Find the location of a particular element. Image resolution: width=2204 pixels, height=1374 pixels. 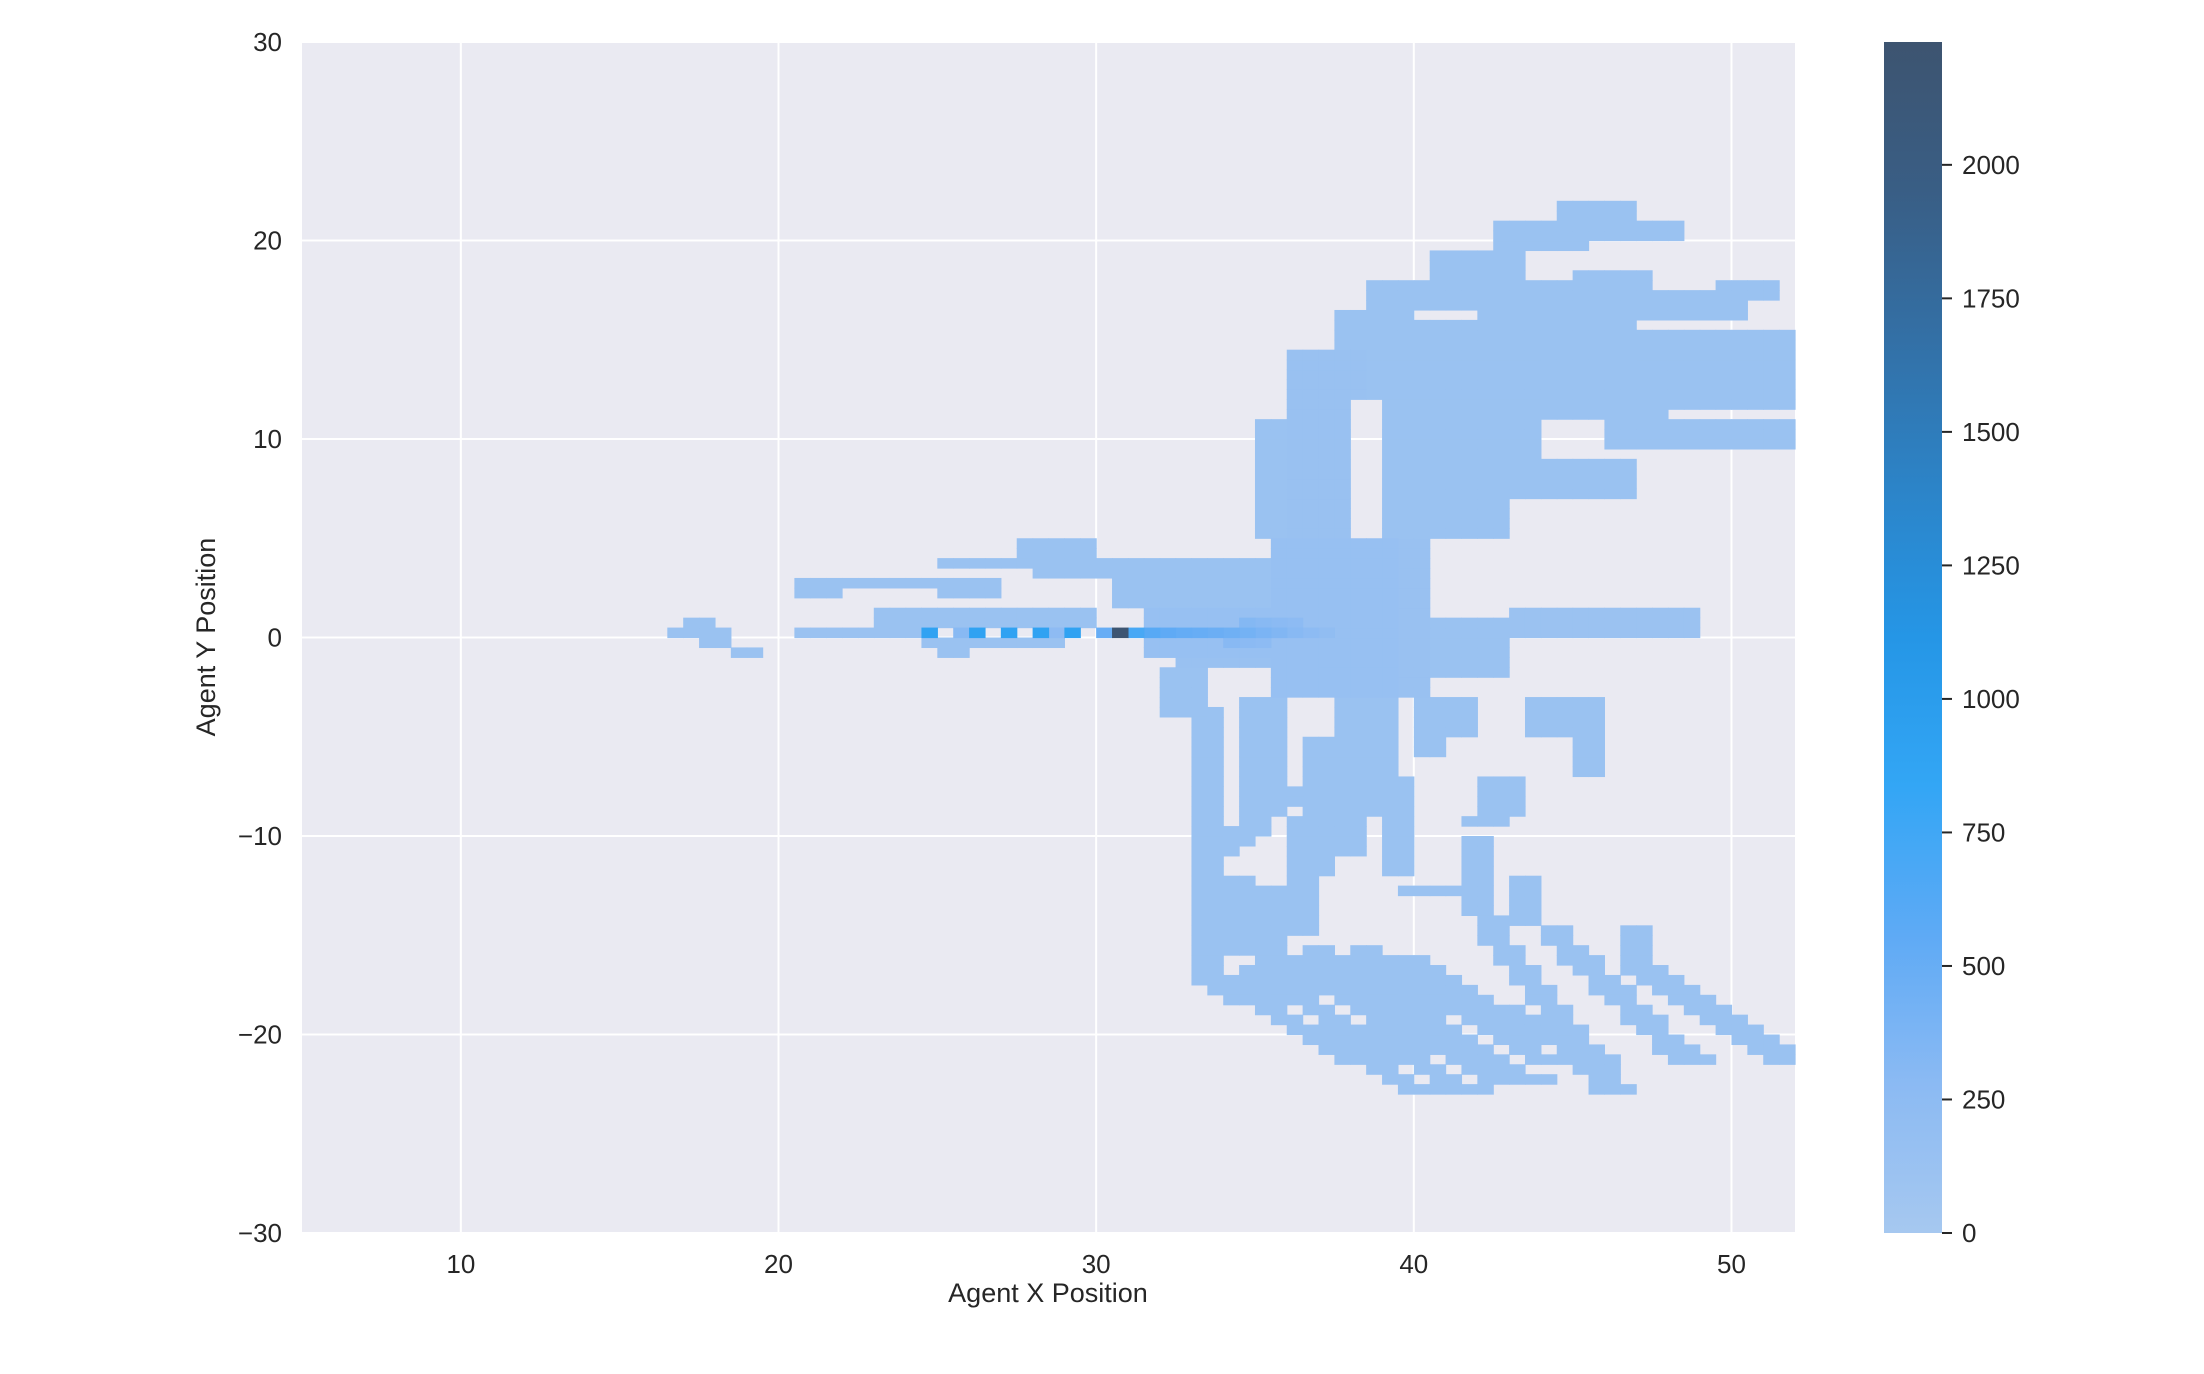

colorbar-tick-label: 1000 is located at coordinates (1991, 699).